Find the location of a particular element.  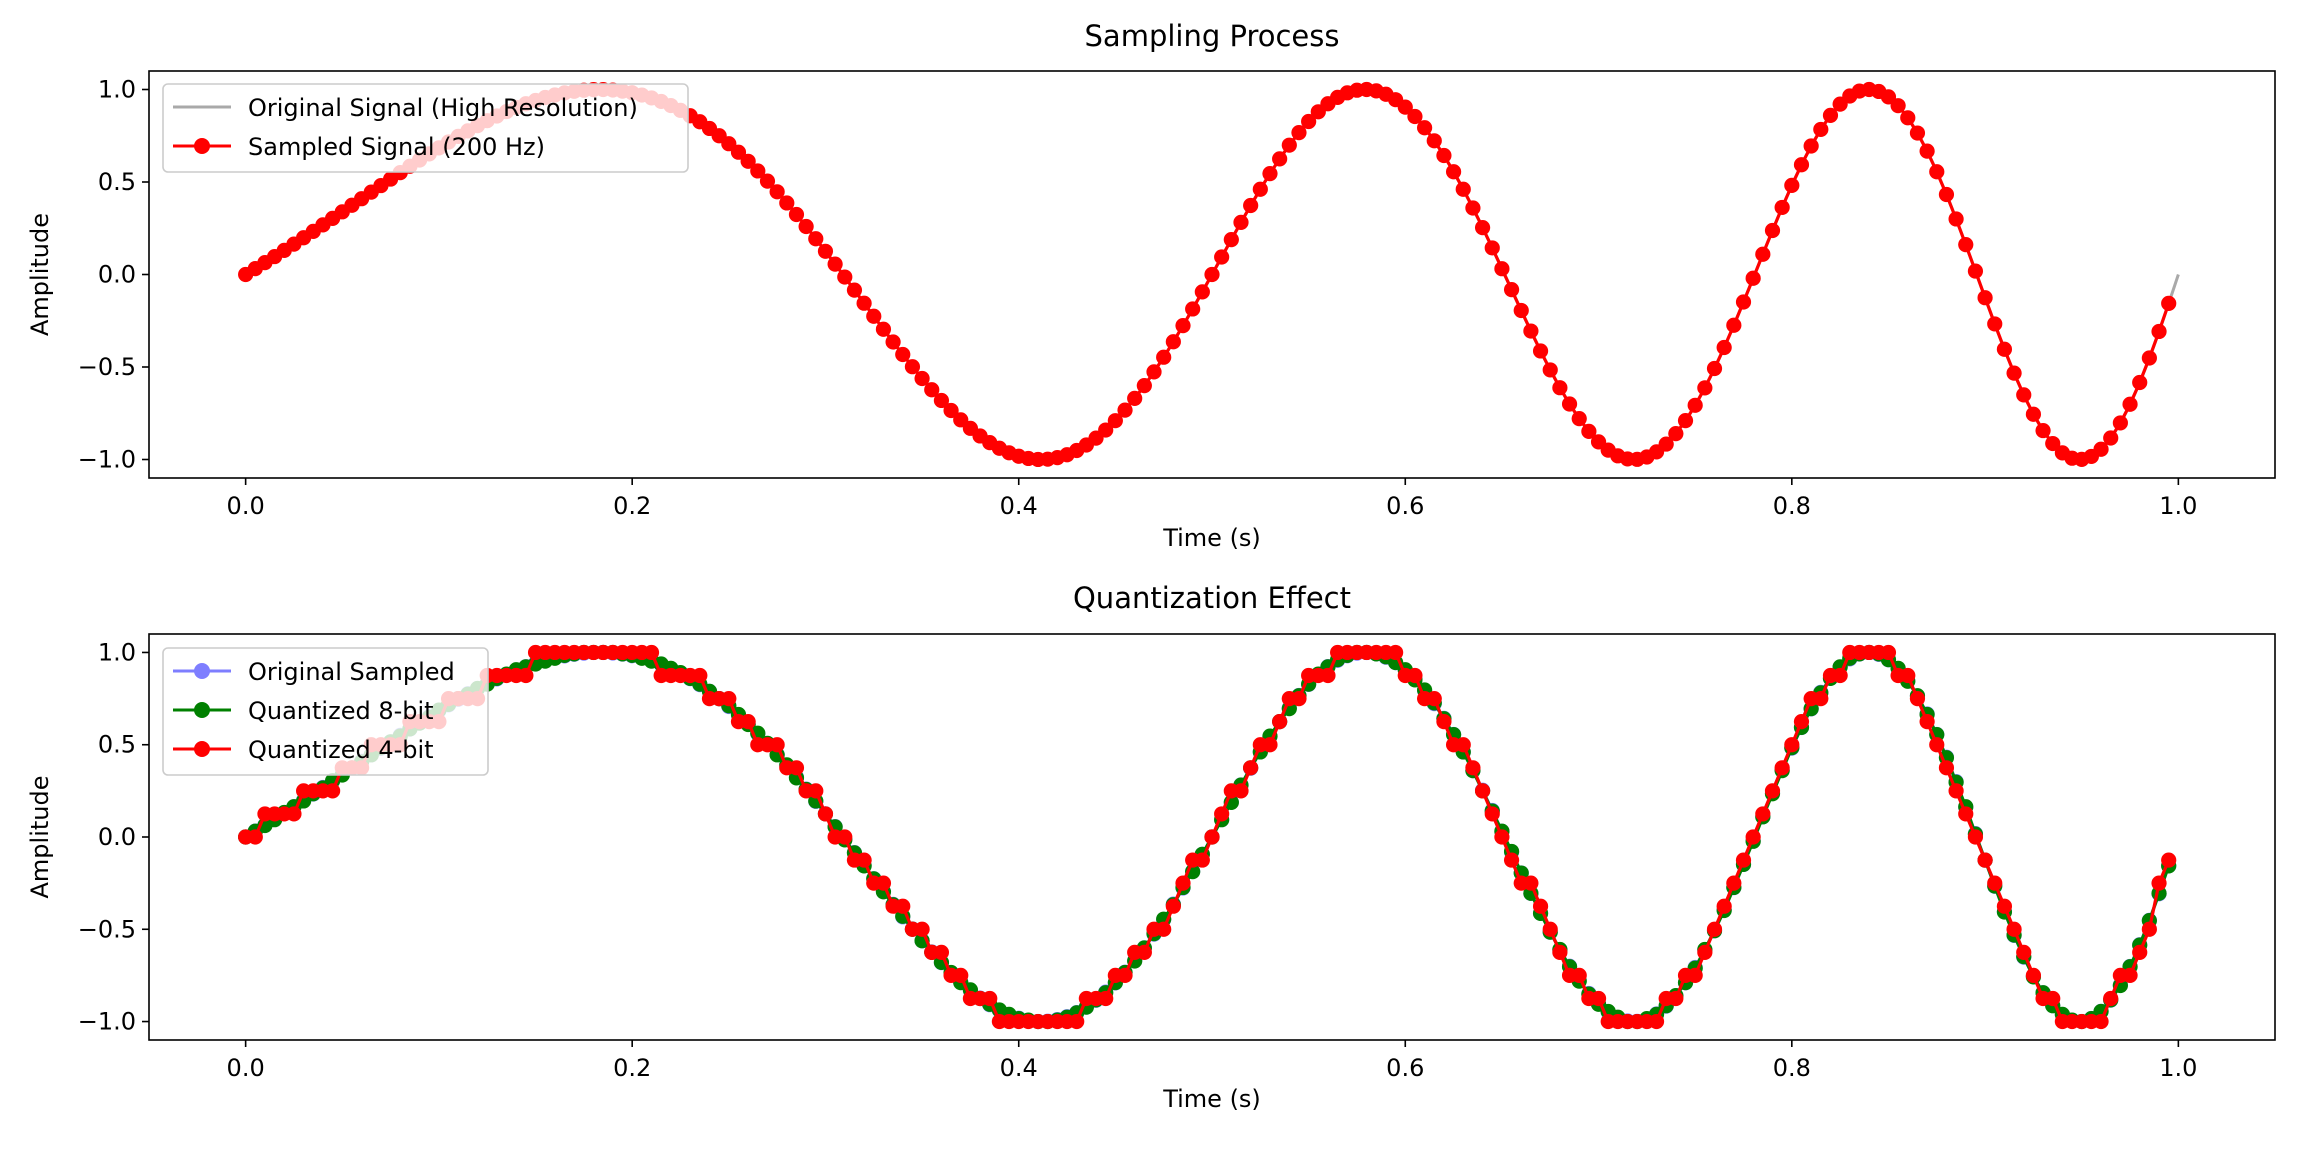

x-tick-label: 1.0 is located at coordinates (2178, 1068).